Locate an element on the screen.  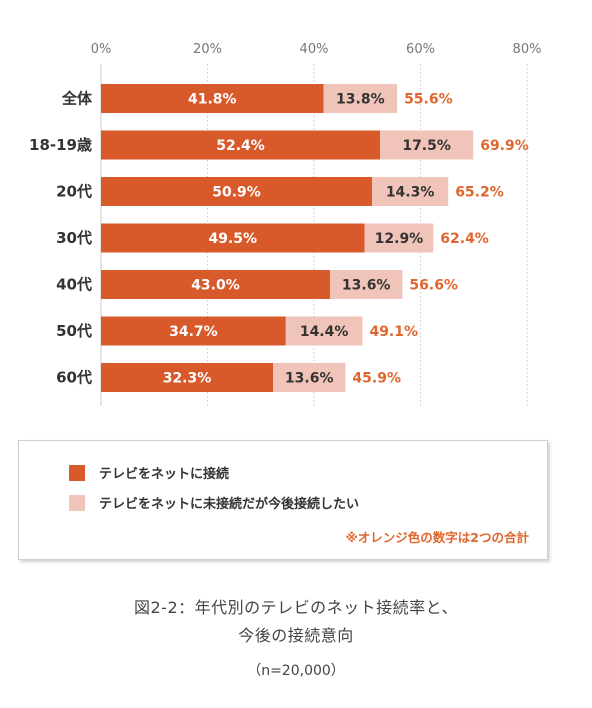
figure-caption-line2: 今後の接続意向 is located at coordinates (296, 635).